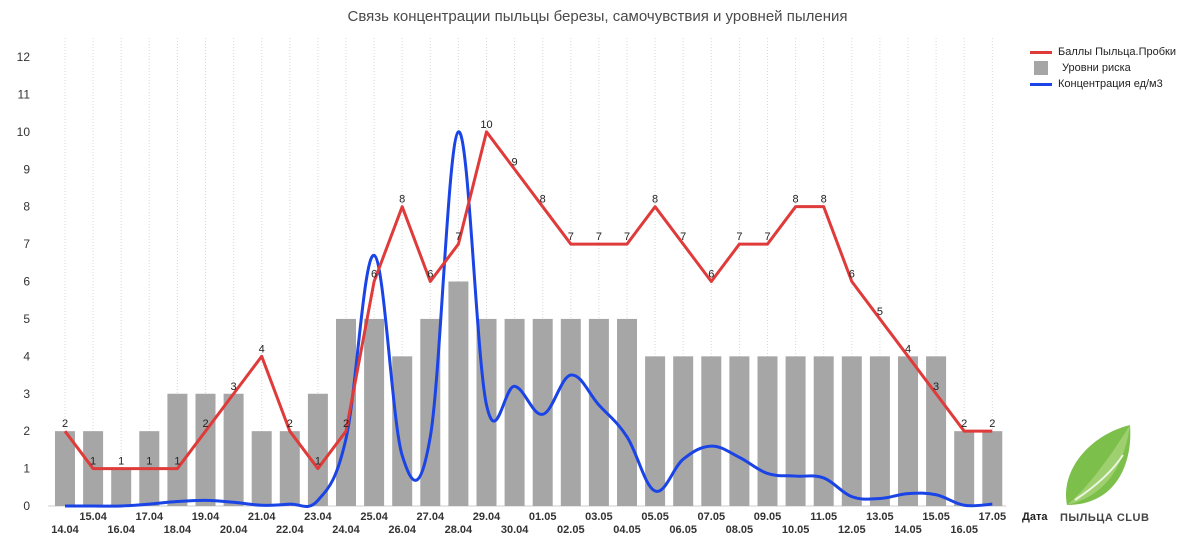  Describe the element at coordinates (880, 312) in the screenshot. I see `score-data-label: 5` at that location.